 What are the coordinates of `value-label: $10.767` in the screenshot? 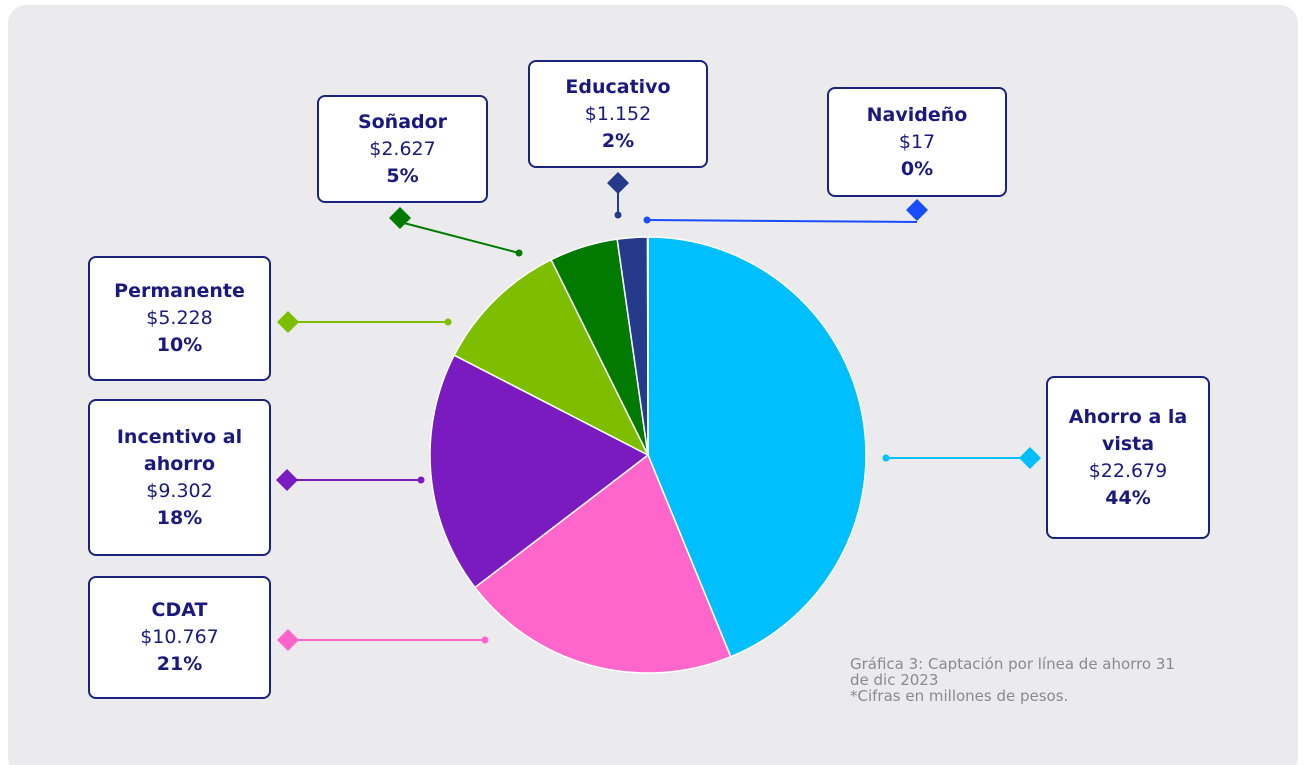 It's located at (179, 637).